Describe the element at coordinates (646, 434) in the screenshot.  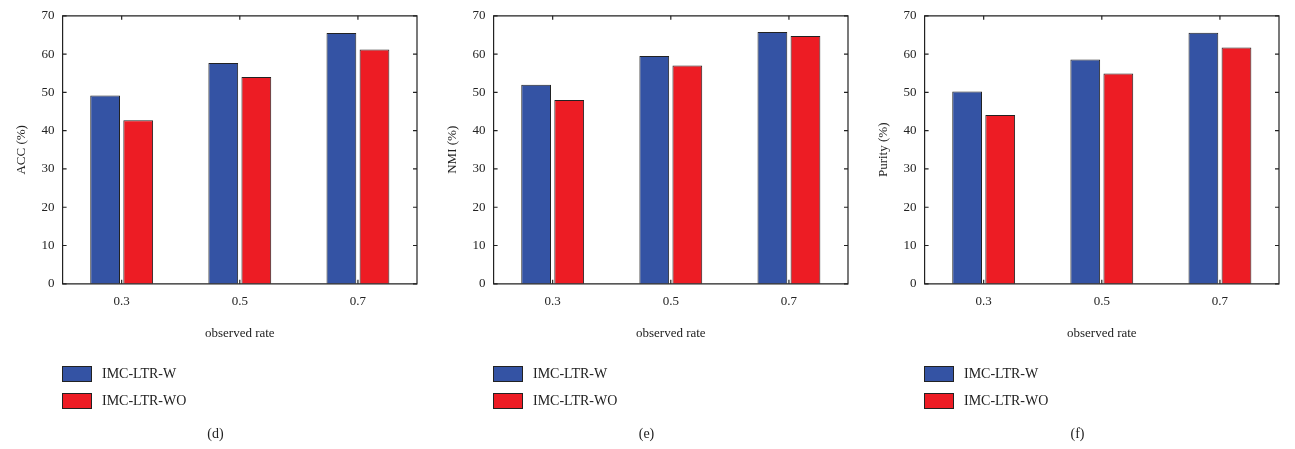
I see `text: (e)` at that location.